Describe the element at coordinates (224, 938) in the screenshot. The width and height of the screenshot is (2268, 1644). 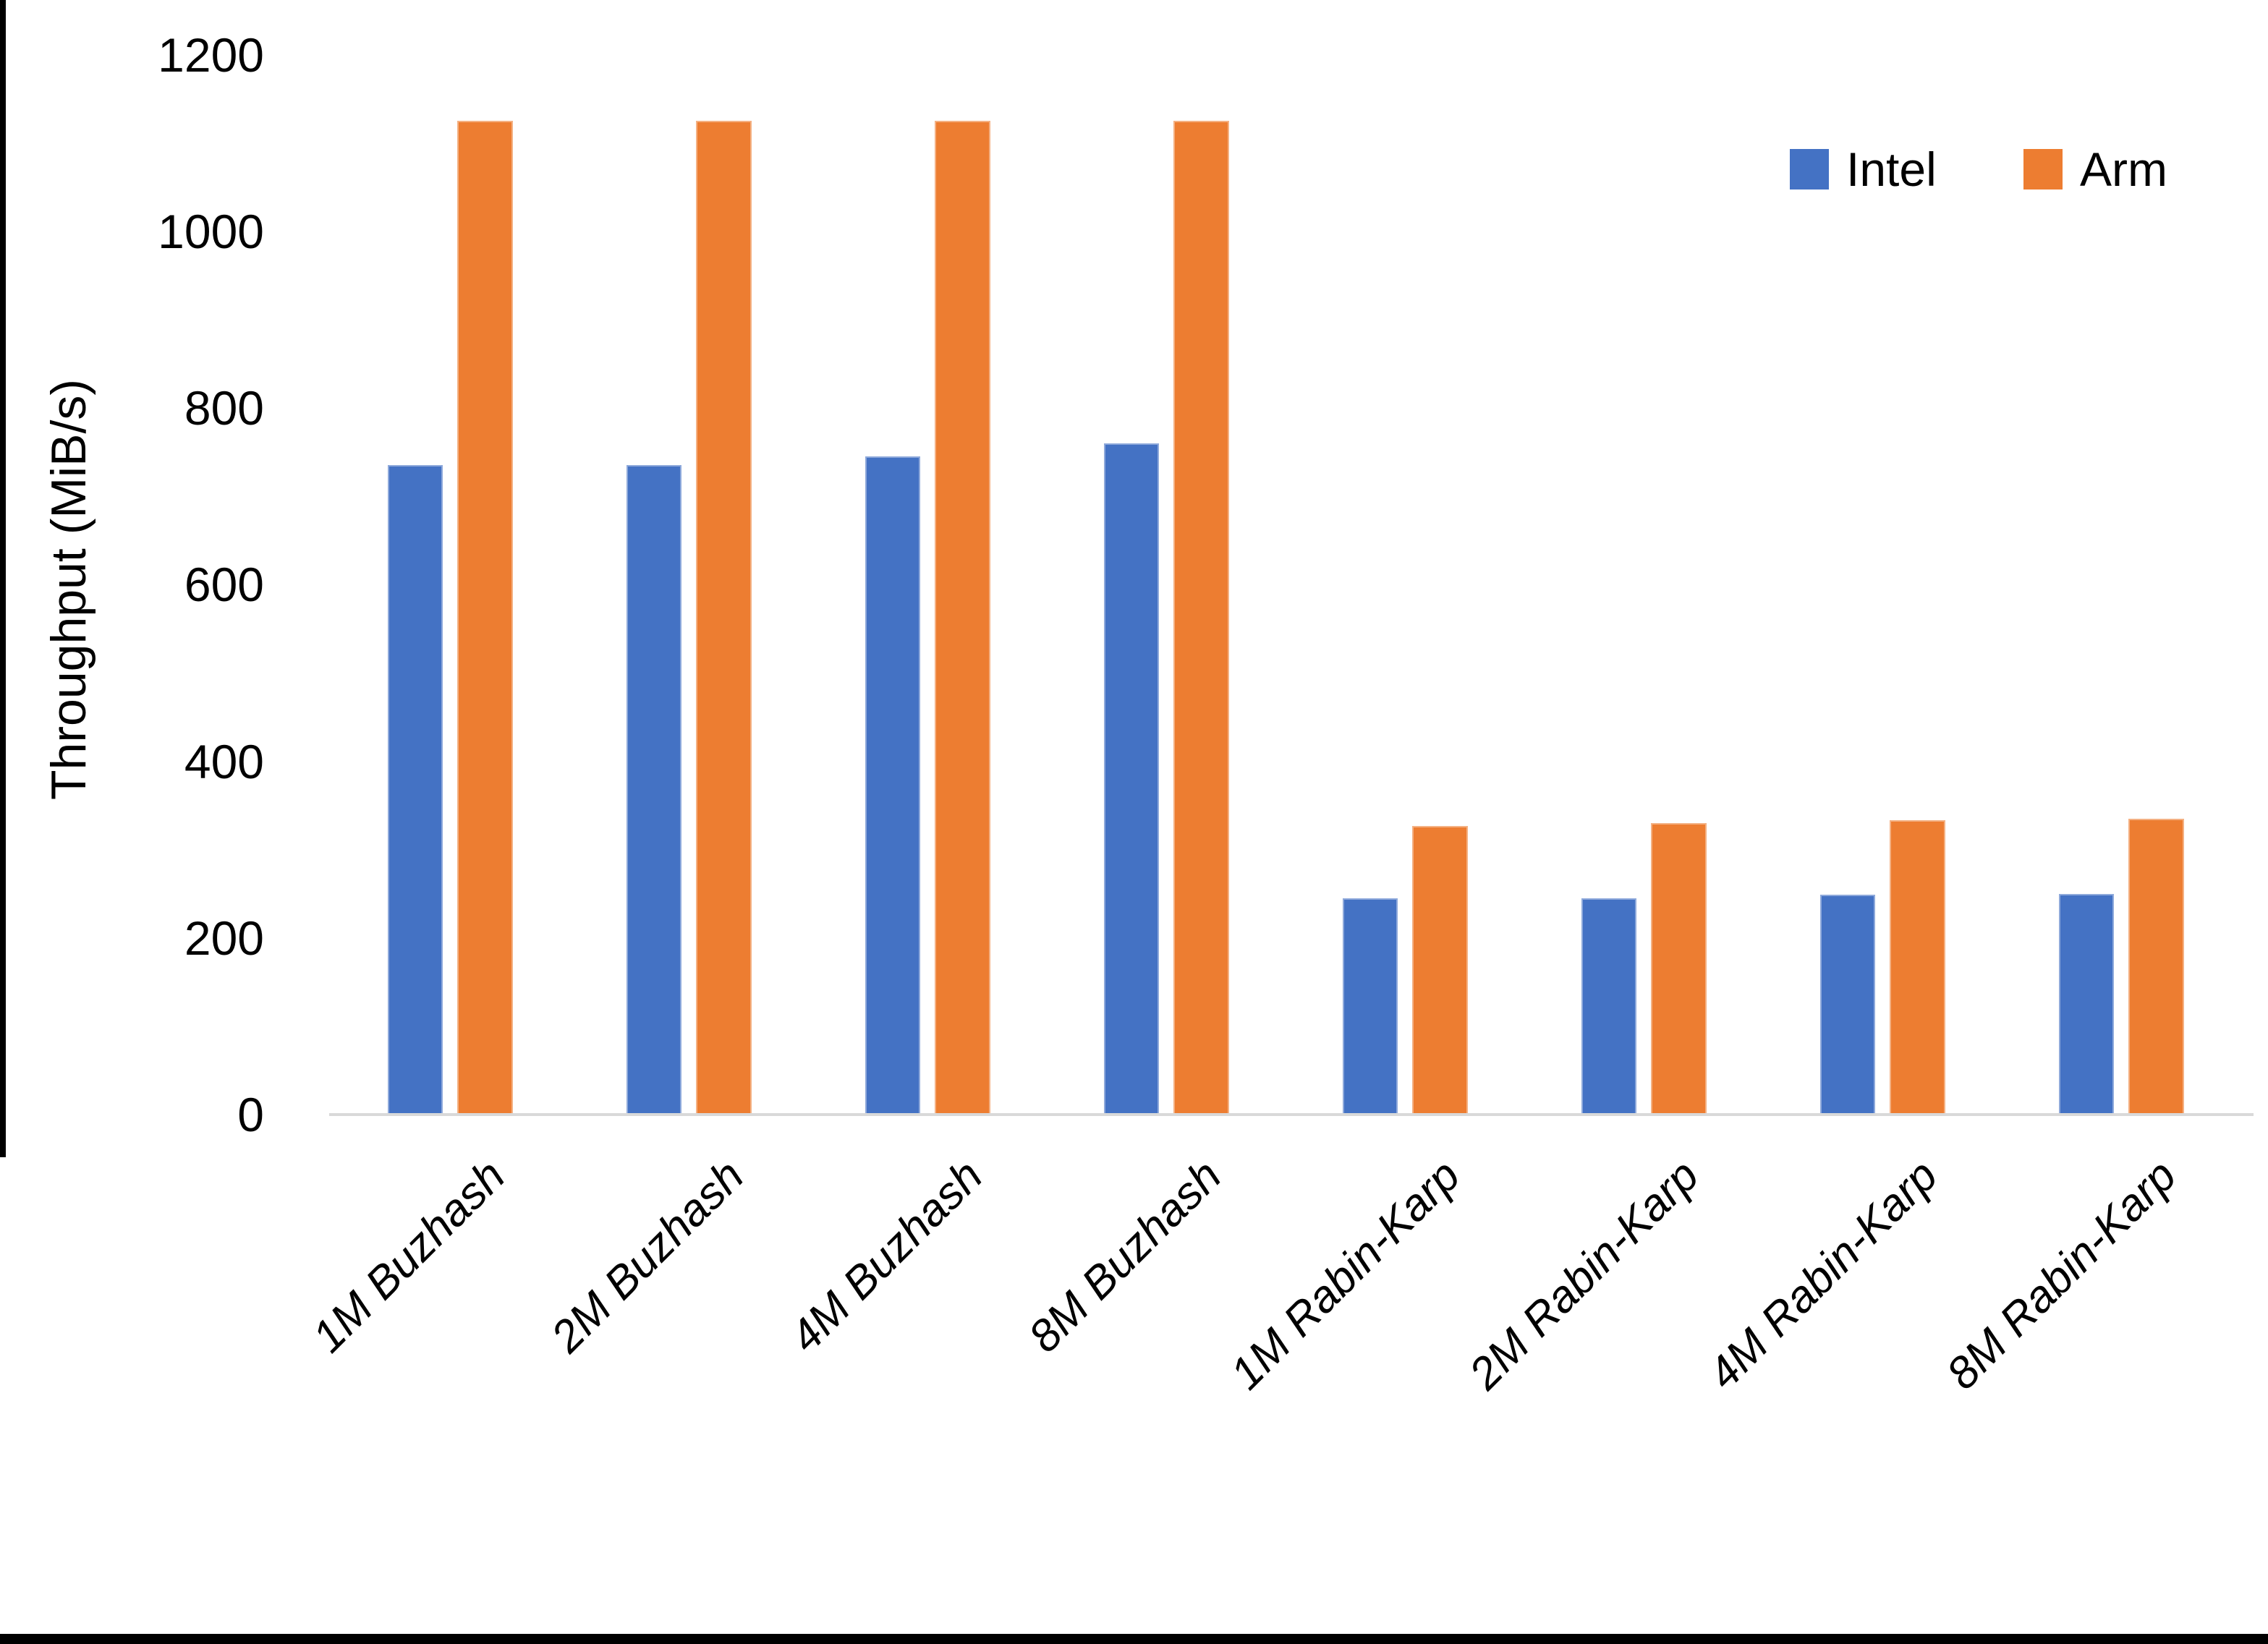
I see `y-tick-label: 200` at that location.